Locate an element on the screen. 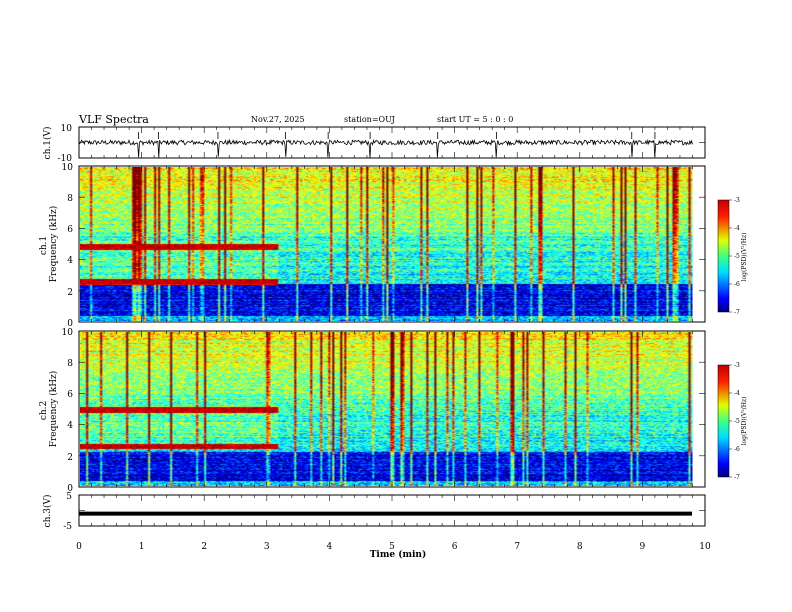 The height and width of the screenshot is (612, 792). figure-title: VLF Spectra is located at coordinates (113, 119).